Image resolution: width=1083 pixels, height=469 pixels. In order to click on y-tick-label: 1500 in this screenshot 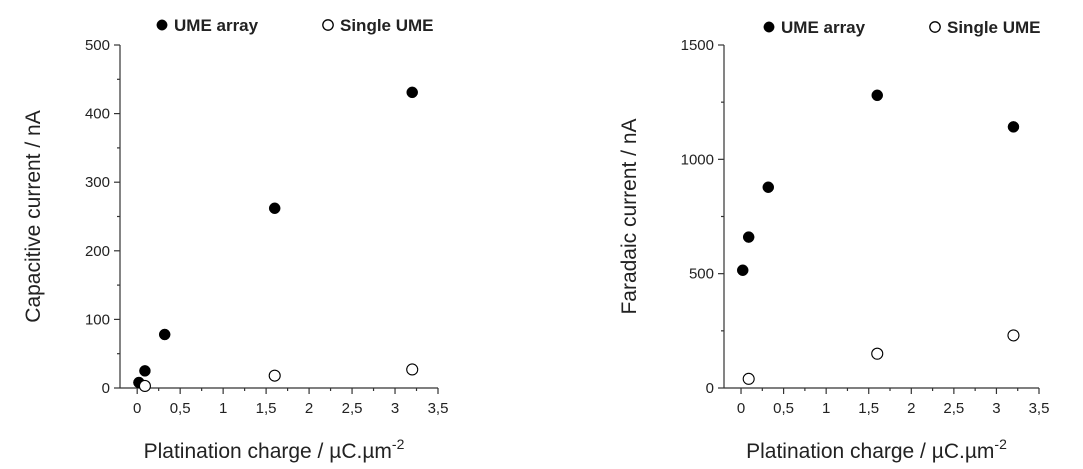, I will do `click(697, 45)`.